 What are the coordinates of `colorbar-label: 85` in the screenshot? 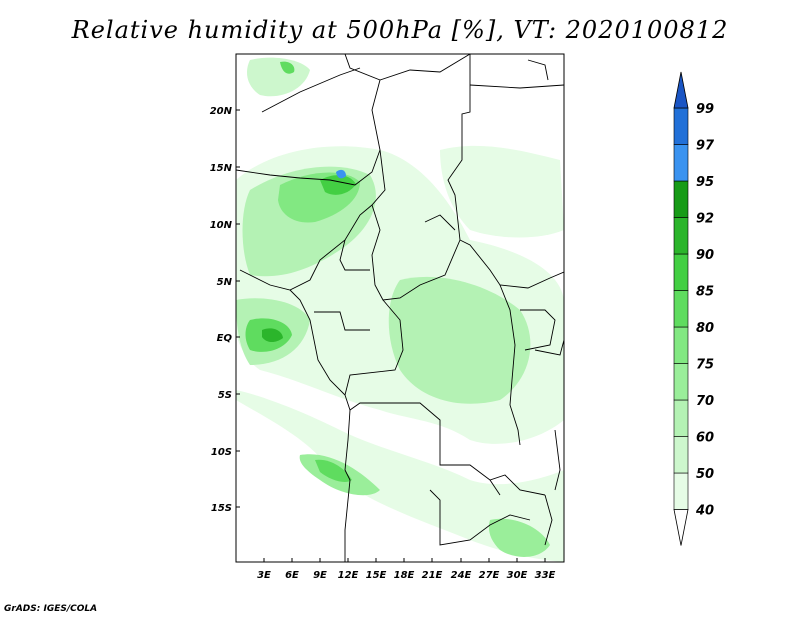 It's located at (705, 292).